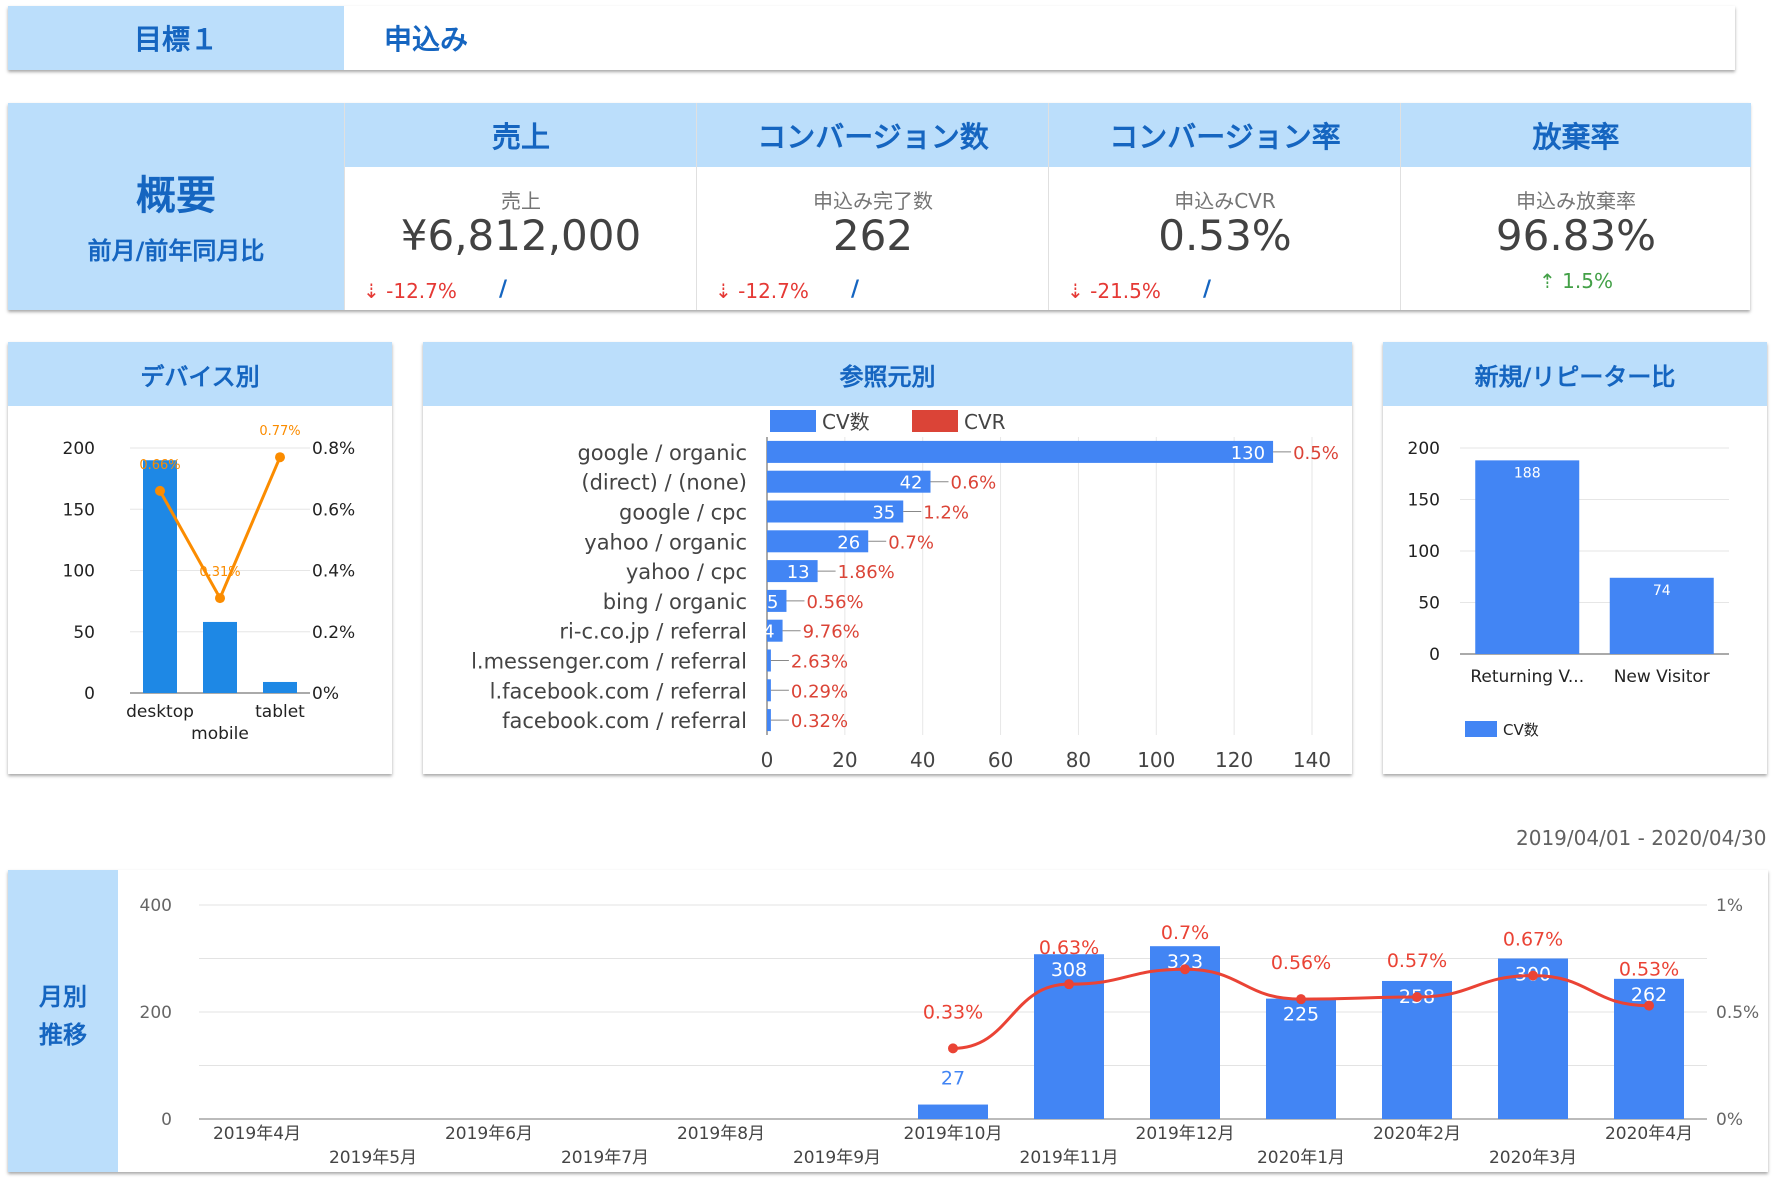  Describe the element at coordinates (1649, 995) in the screenshot. I see `cv-data-label: 262` at that location.